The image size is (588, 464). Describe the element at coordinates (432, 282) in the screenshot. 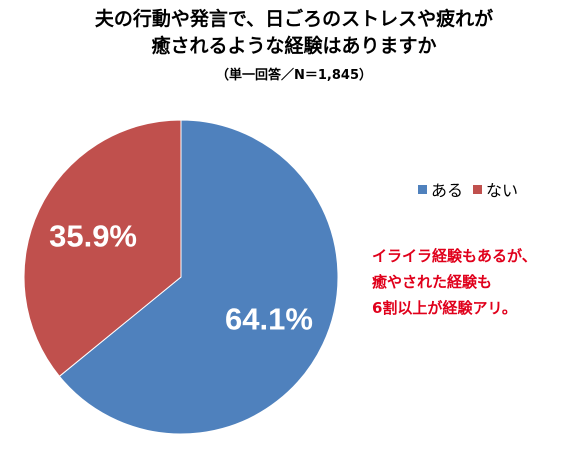

I see `annotation-line-2: 癒やされた経験も` at that location.